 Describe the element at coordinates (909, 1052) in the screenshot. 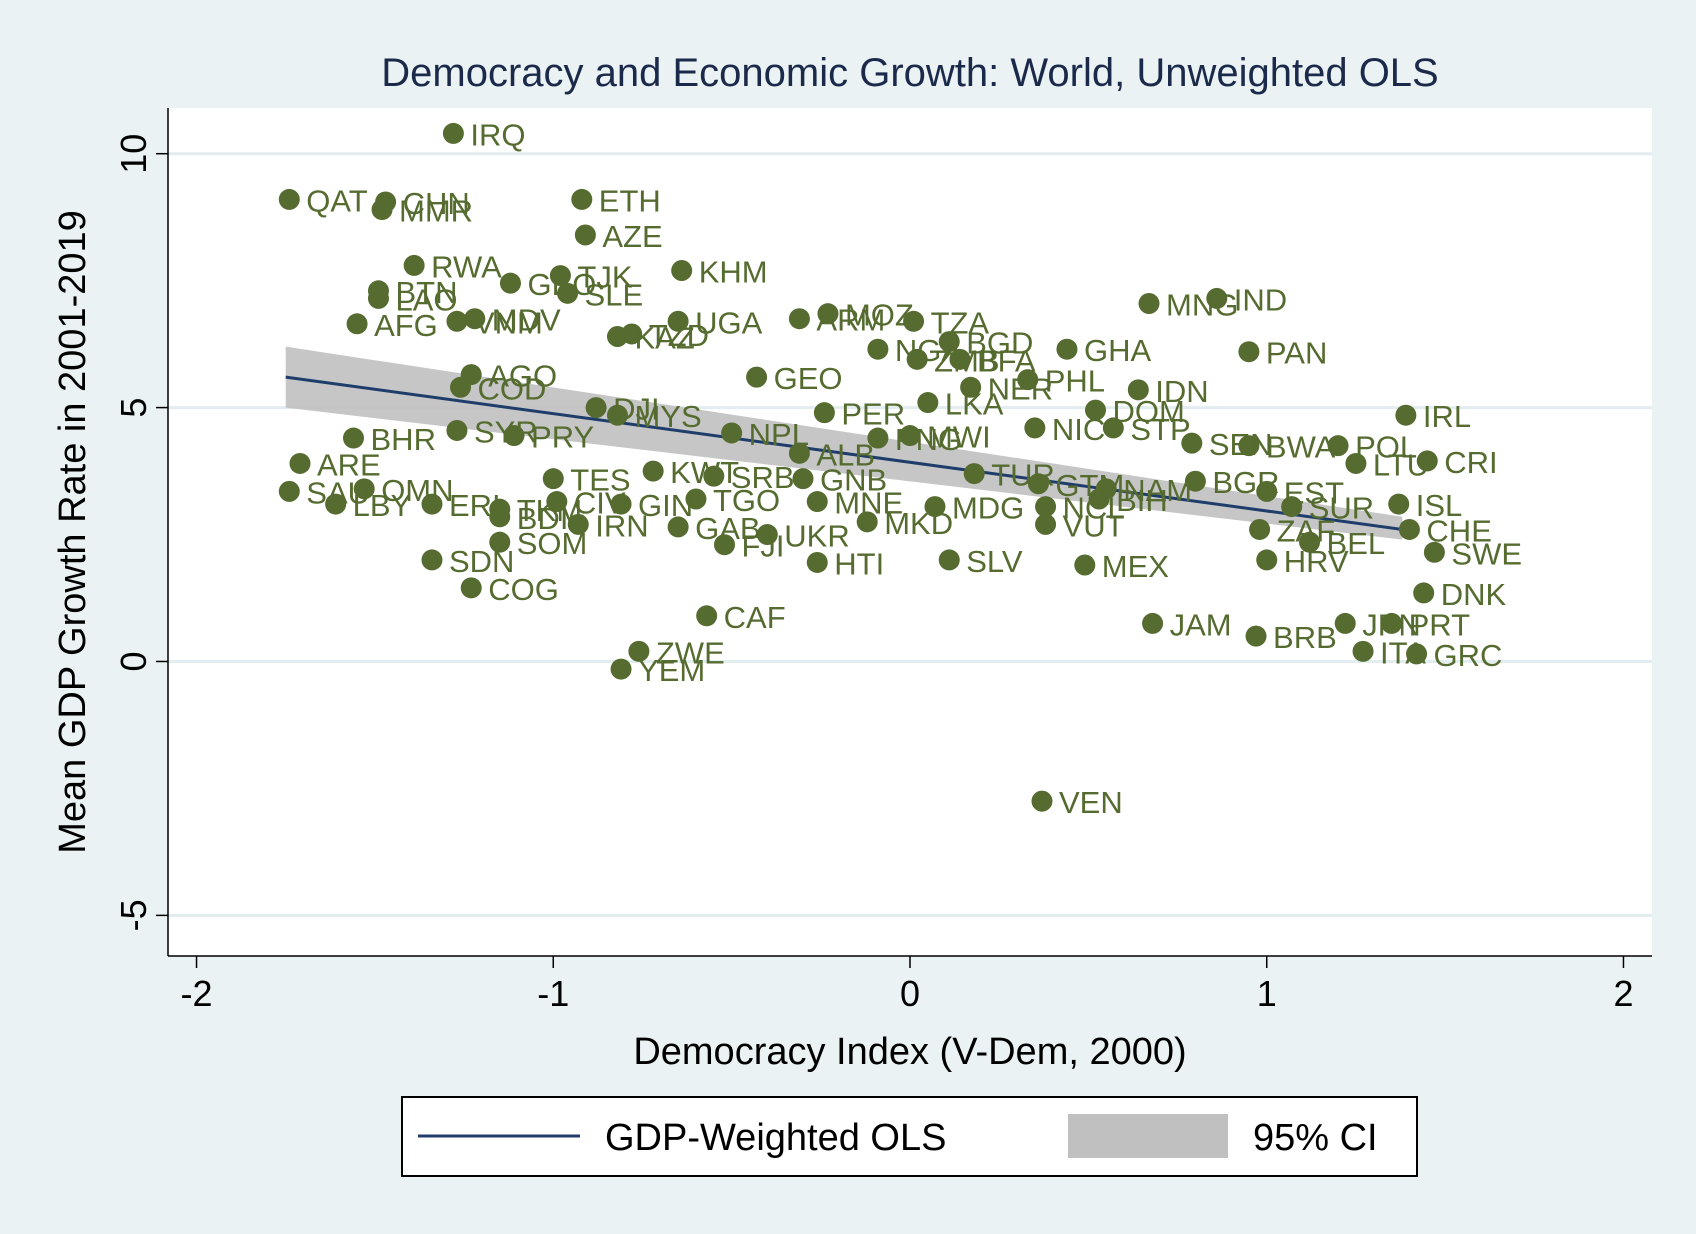

I see `x-axis-label: Democracy Index (V-Dem, 2000)` at that location.